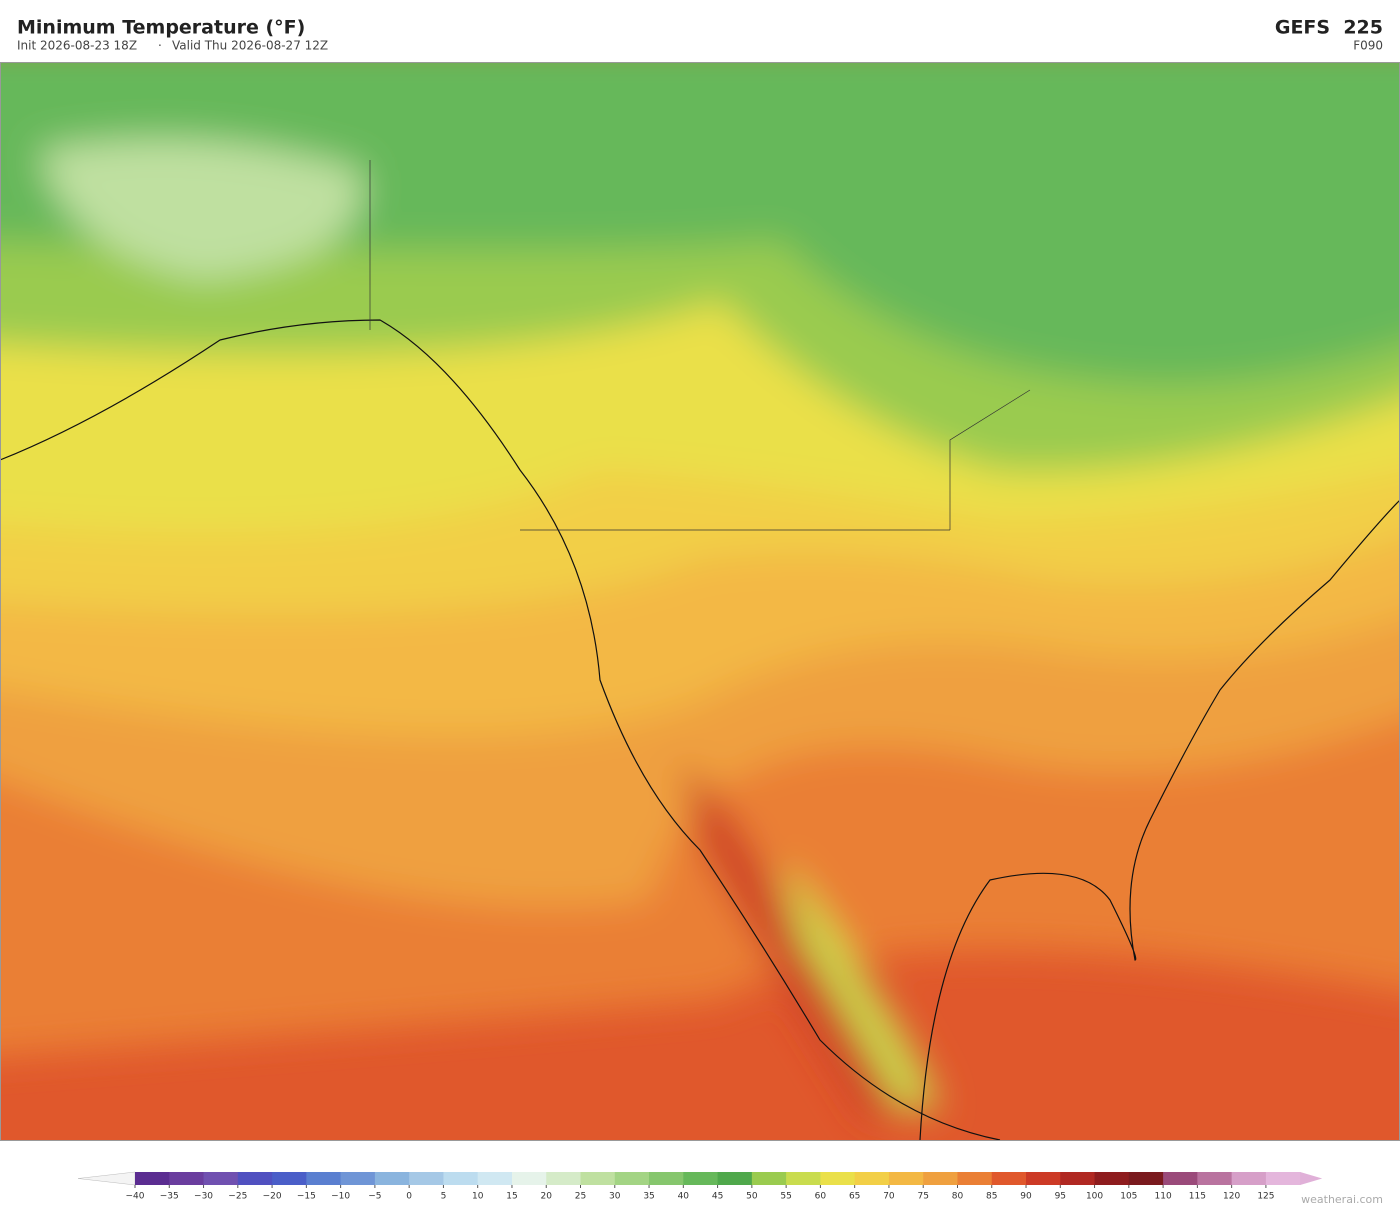  I want to click on colorbar-tick-label: 95, so click(1060, 1197).